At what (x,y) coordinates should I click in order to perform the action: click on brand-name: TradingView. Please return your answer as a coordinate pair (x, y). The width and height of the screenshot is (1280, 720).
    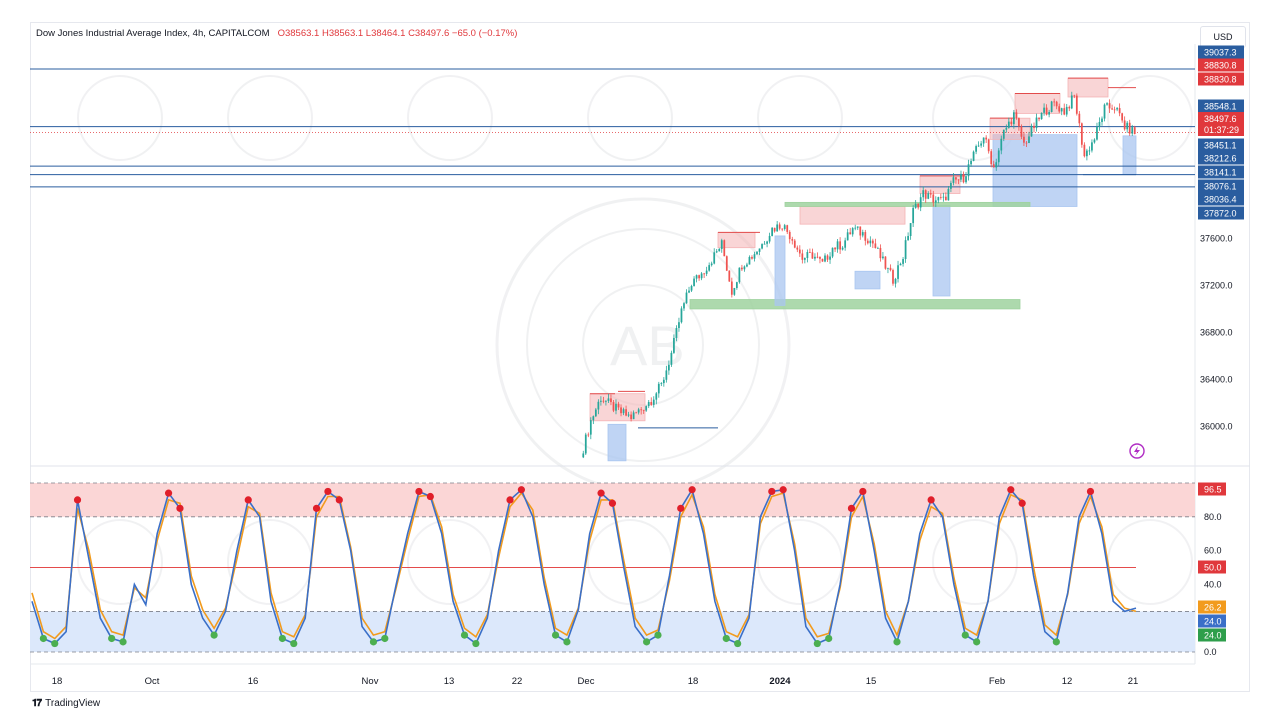
    Looking at the image, I should click on (73, 703).